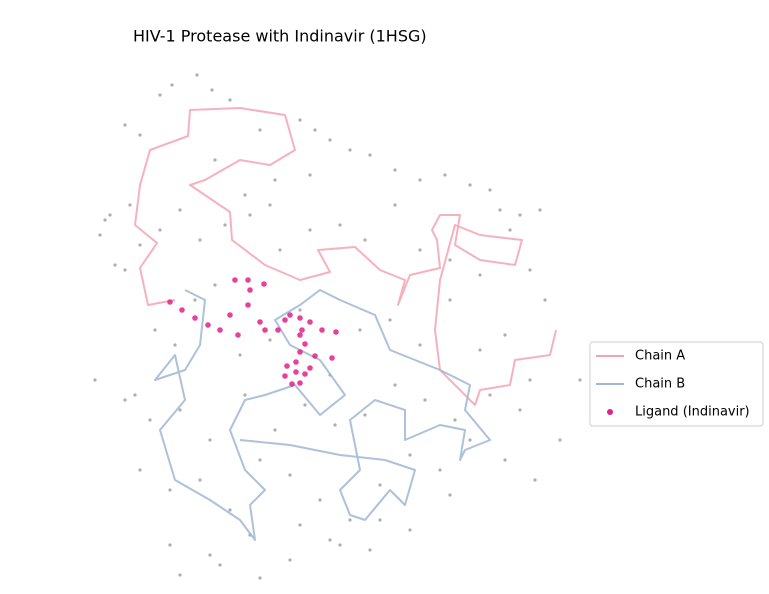 The image size is (769, 594). I want to click on legend-box, so click(676, 384).